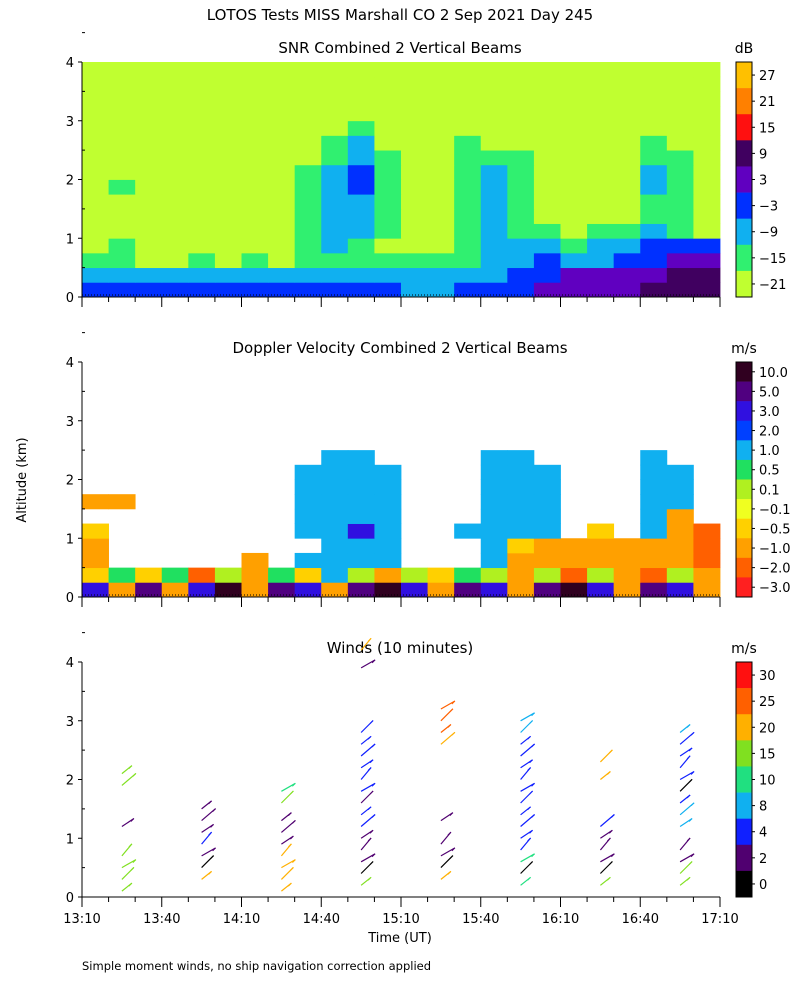 This screenshot has height=1004, width=800. Describe the element at coordinates (769, 471) in the screenshot. I see `colorbar-tick-label: 0.5` at that location.